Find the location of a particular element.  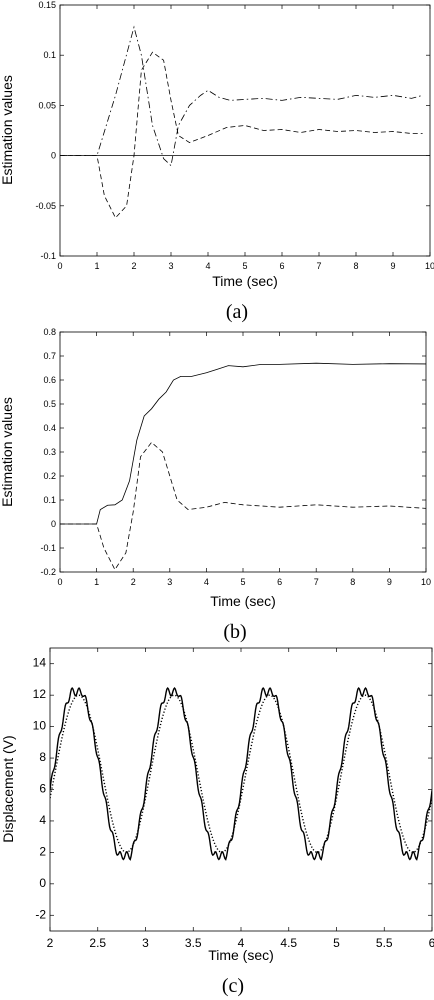

series-line-solid is located at coordinates (243, 443).